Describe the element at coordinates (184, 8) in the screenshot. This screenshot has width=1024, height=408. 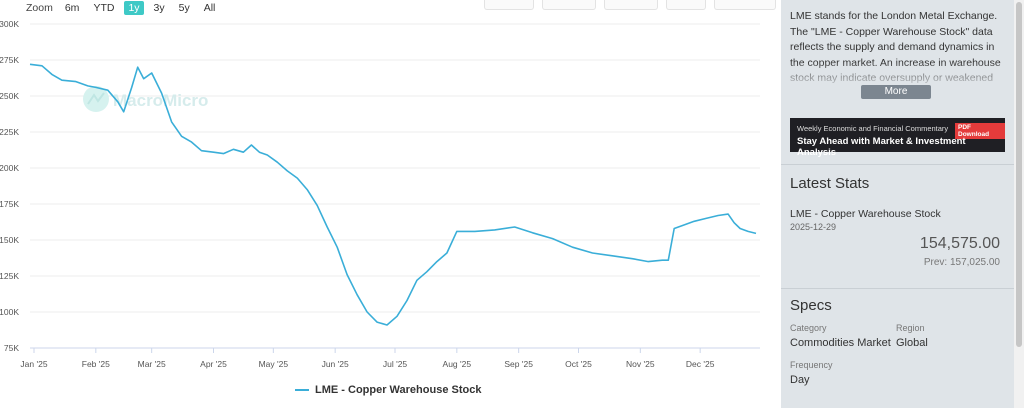
I see `zoom-5y-button: 5y` at that location.